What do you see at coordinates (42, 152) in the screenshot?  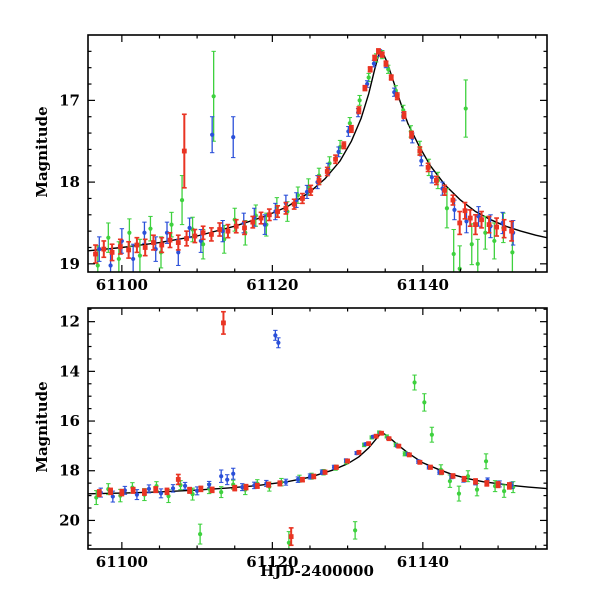 I see `y-axis-label-top: Magnitude` at bounding box center [42, 152].